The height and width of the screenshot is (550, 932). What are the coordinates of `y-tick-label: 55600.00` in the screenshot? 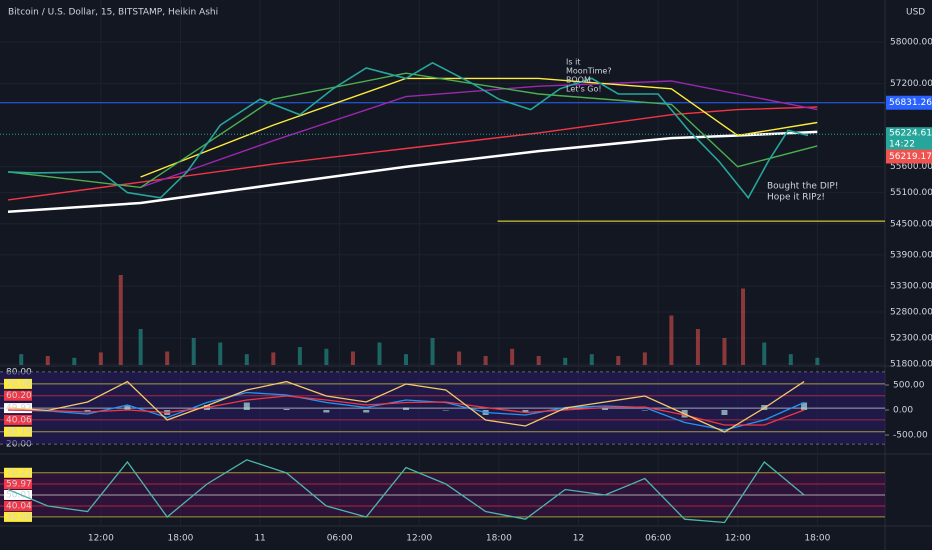 It's located at (911, 167).